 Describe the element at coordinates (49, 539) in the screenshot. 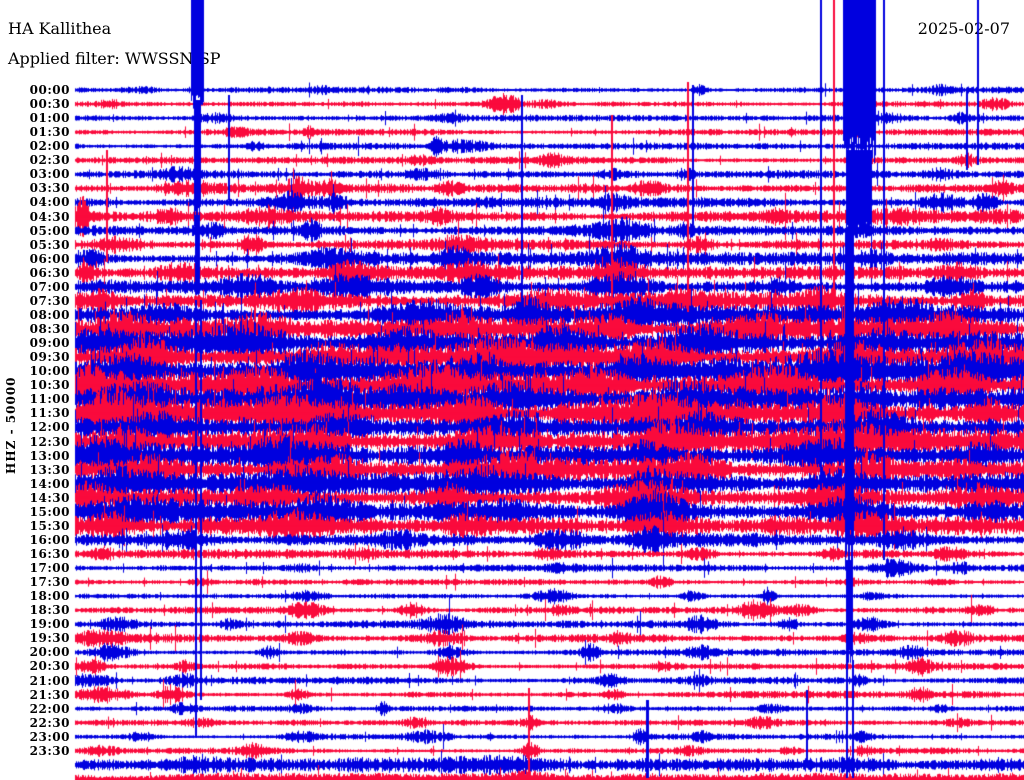

I see `time-label-1600: 16:00` at that location.